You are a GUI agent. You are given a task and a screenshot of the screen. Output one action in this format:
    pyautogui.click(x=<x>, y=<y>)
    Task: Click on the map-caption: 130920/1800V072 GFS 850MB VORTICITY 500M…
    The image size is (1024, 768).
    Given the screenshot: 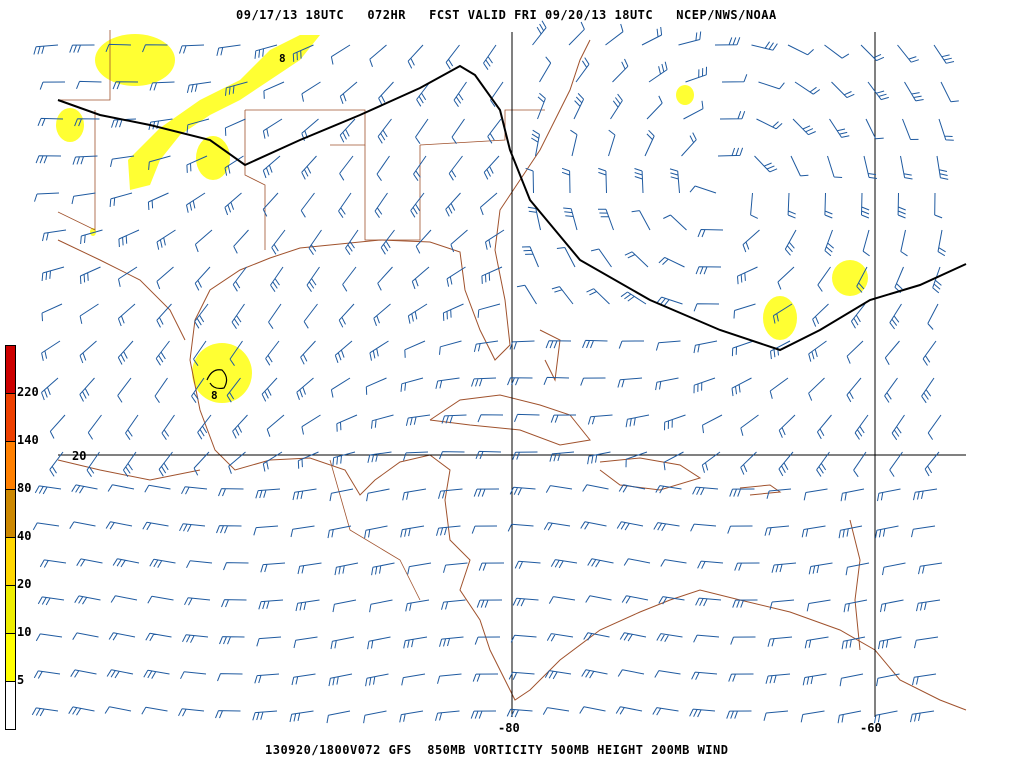 What is the action you would take?
    pyautogui.click(x=497, y=750)
    